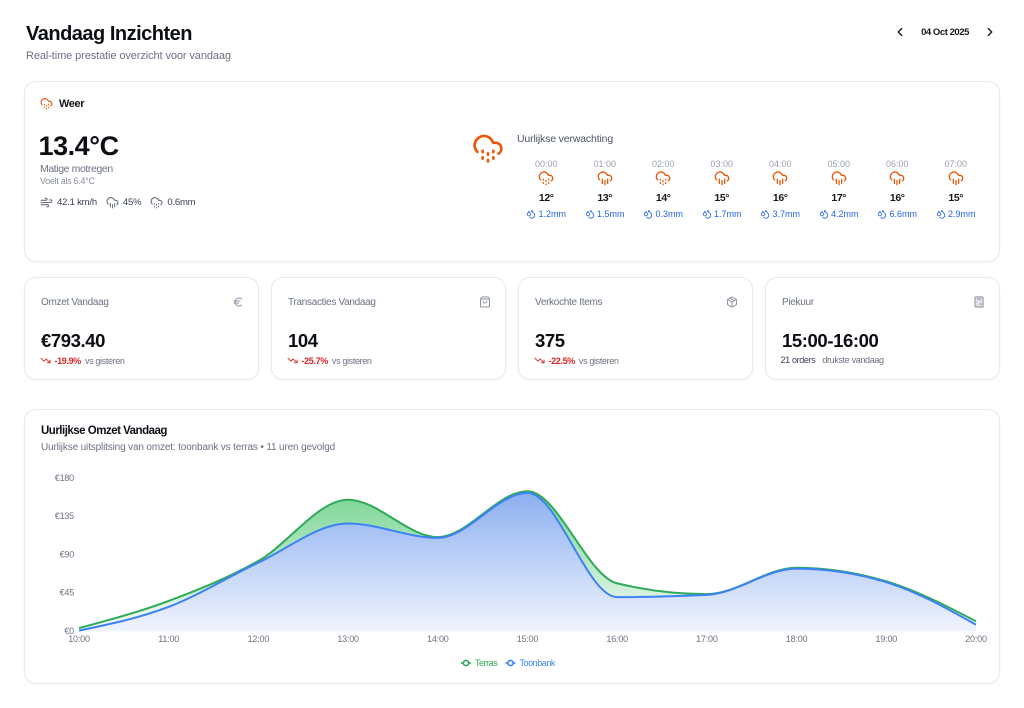  I want to click on svg-text: 18:00, so click(797, 639).